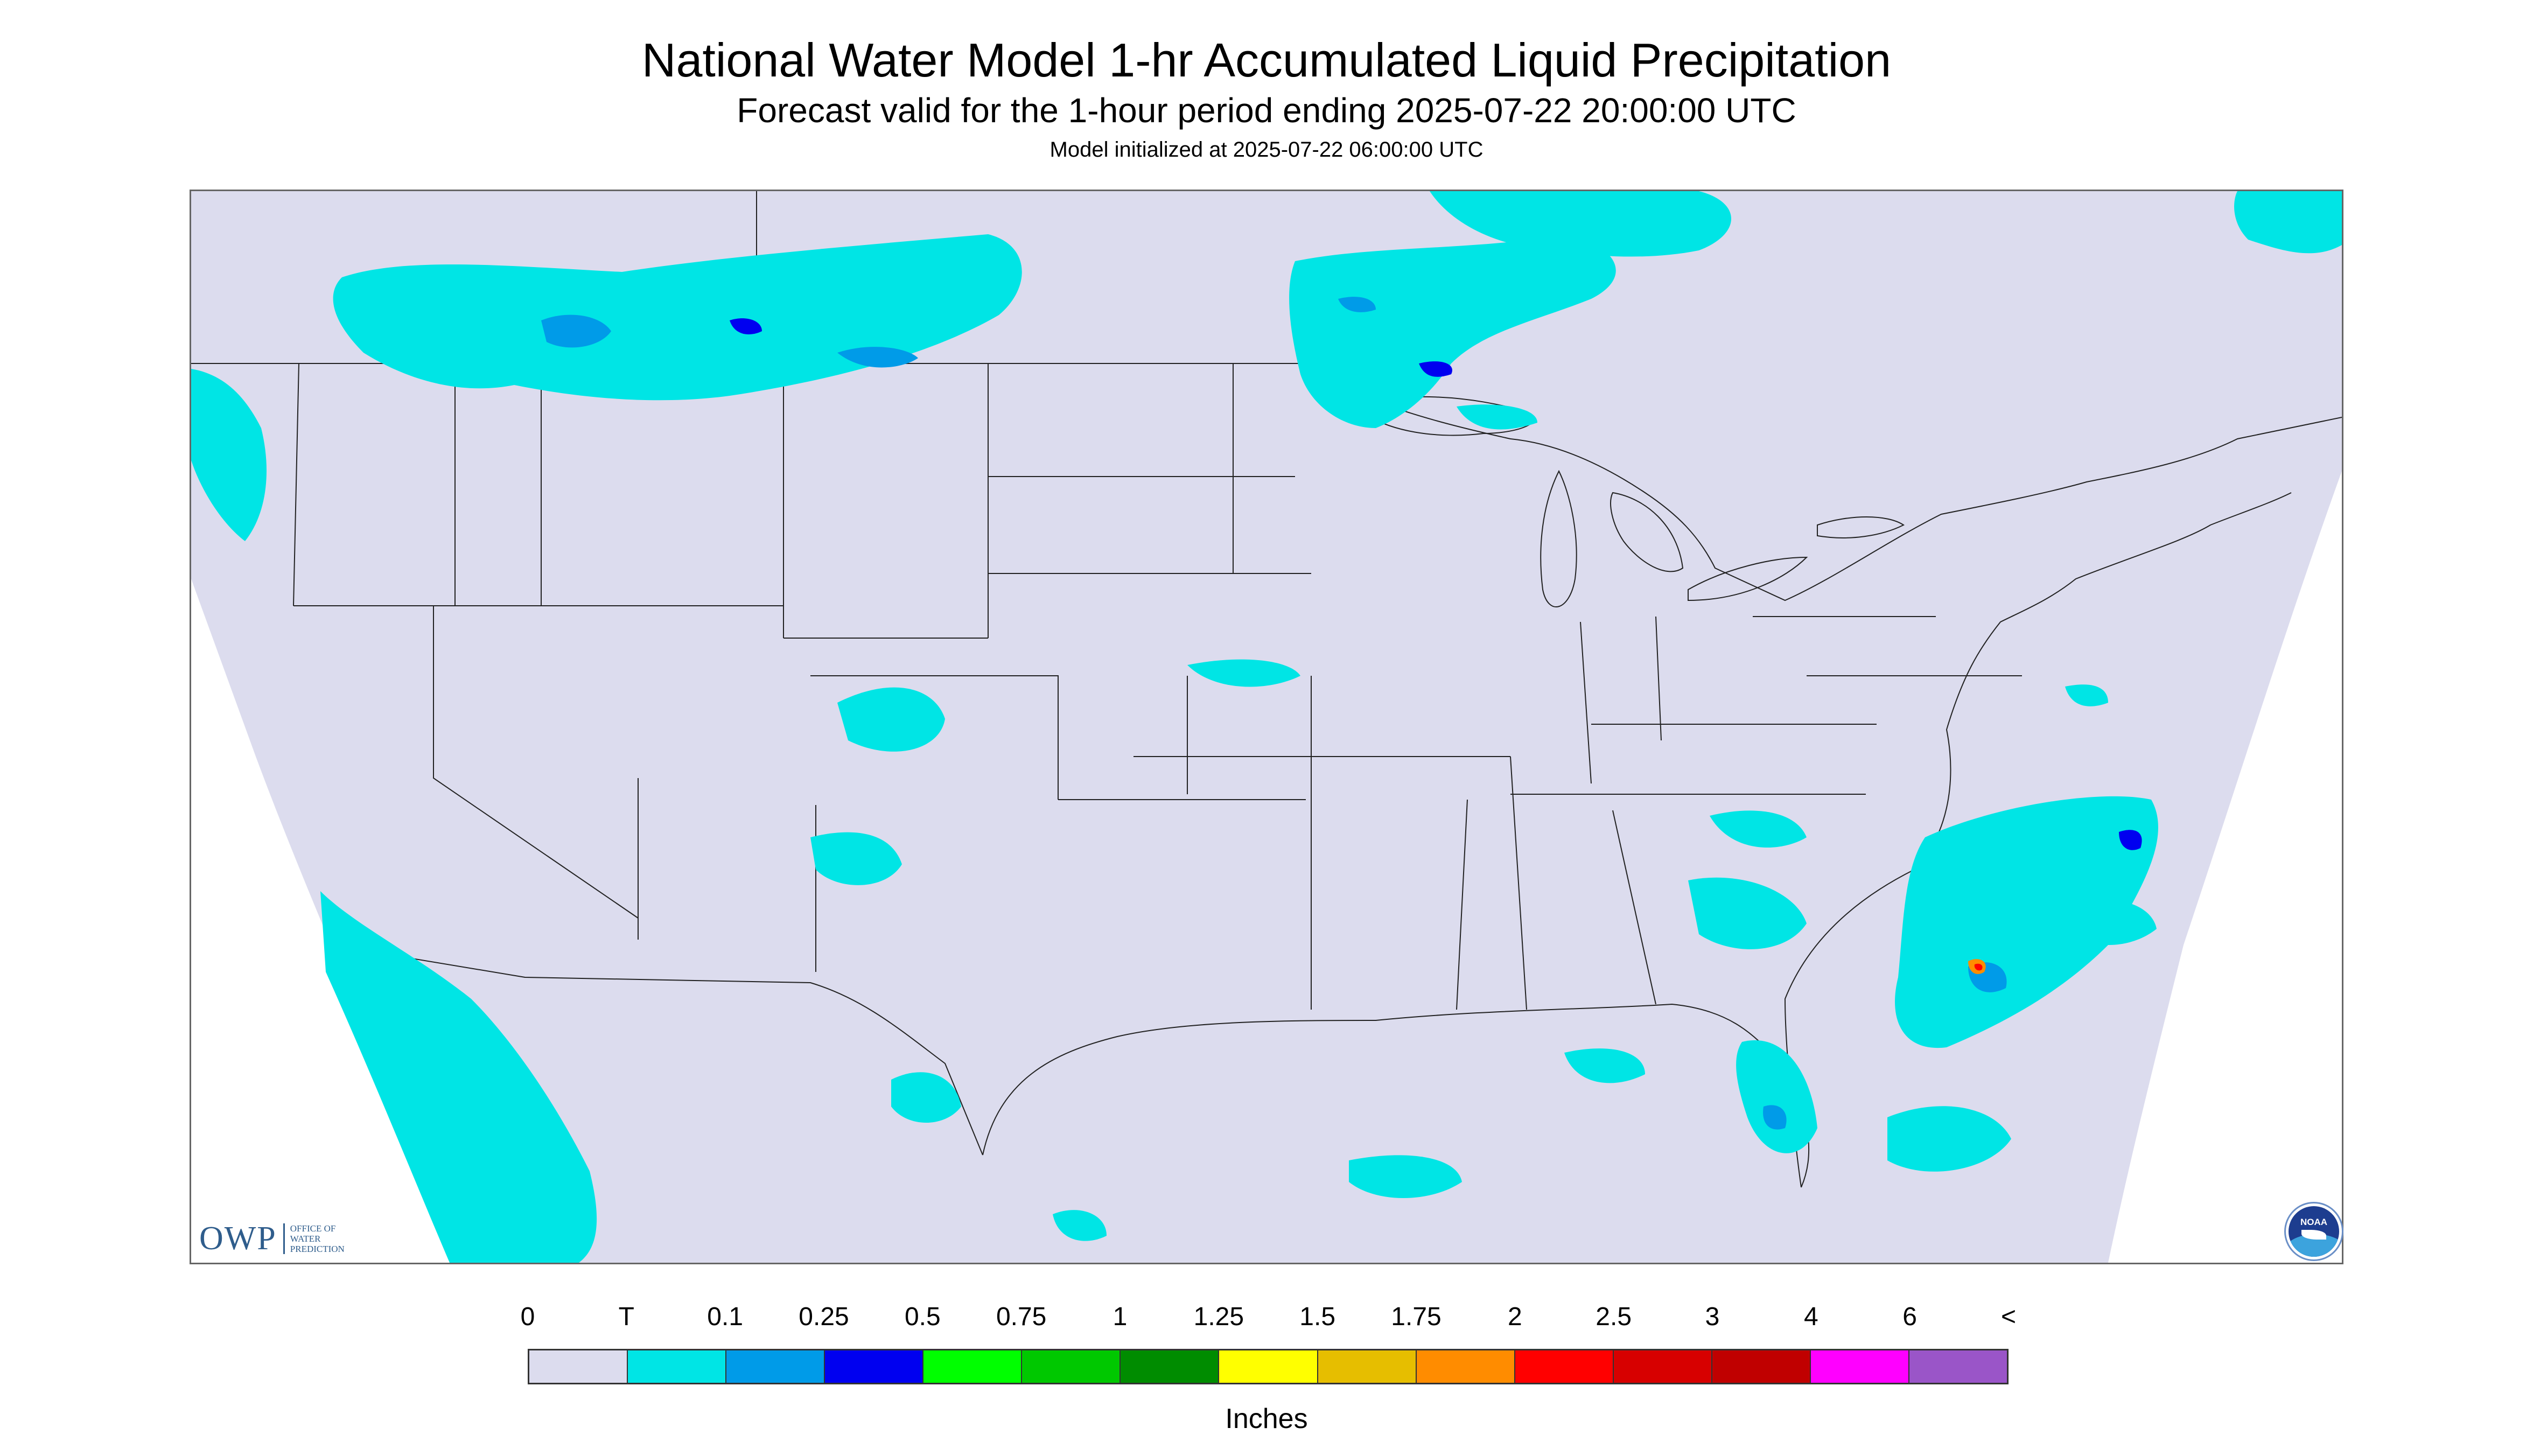 Image resolution: width=2533 pixels, height=1456 pixels. Describe the element at coordinates (673, 1053) in the screenshot. I see `us-mexico-border` at that location.